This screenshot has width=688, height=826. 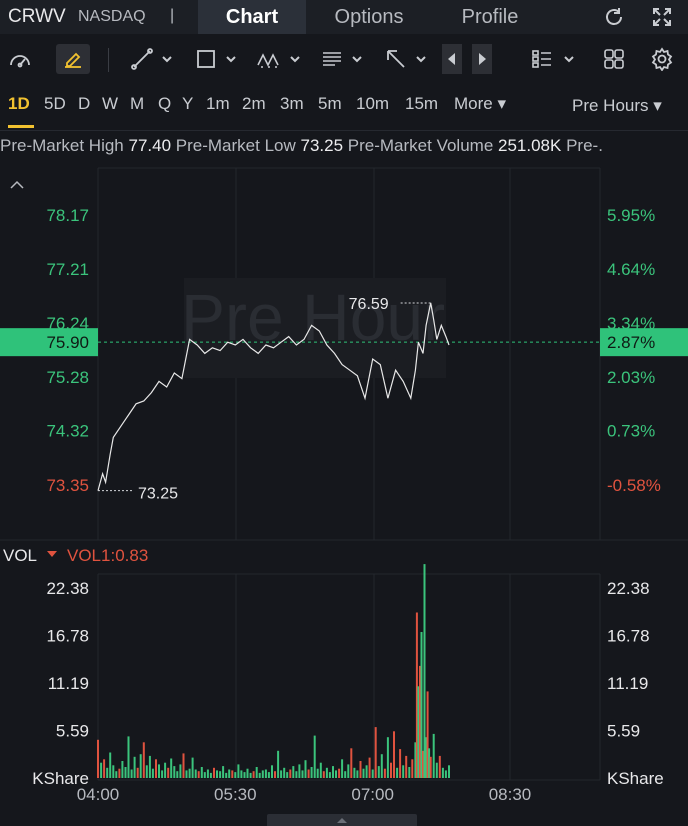 What do you see at coordinates (55, 103) in the screenshot?
I see `period-5d: 5D` at bounding box center [55, 103].